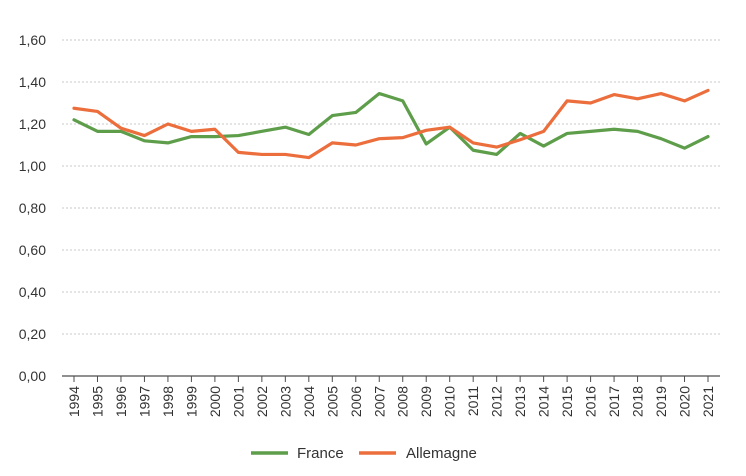 This screenshot has width=746, height=476. I want to click on series-line-france, so click(391, 124).